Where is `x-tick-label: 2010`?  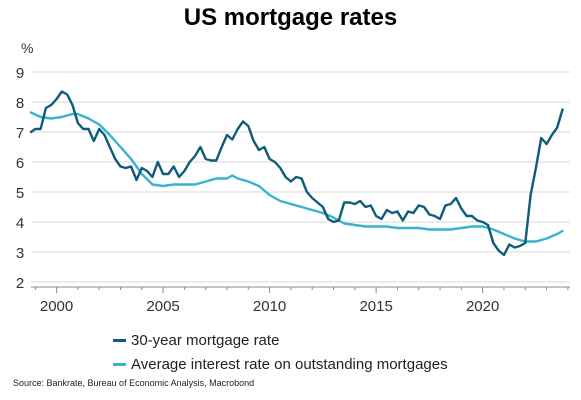 x-tick-label: 2010 is located at coordinates (269, 306).